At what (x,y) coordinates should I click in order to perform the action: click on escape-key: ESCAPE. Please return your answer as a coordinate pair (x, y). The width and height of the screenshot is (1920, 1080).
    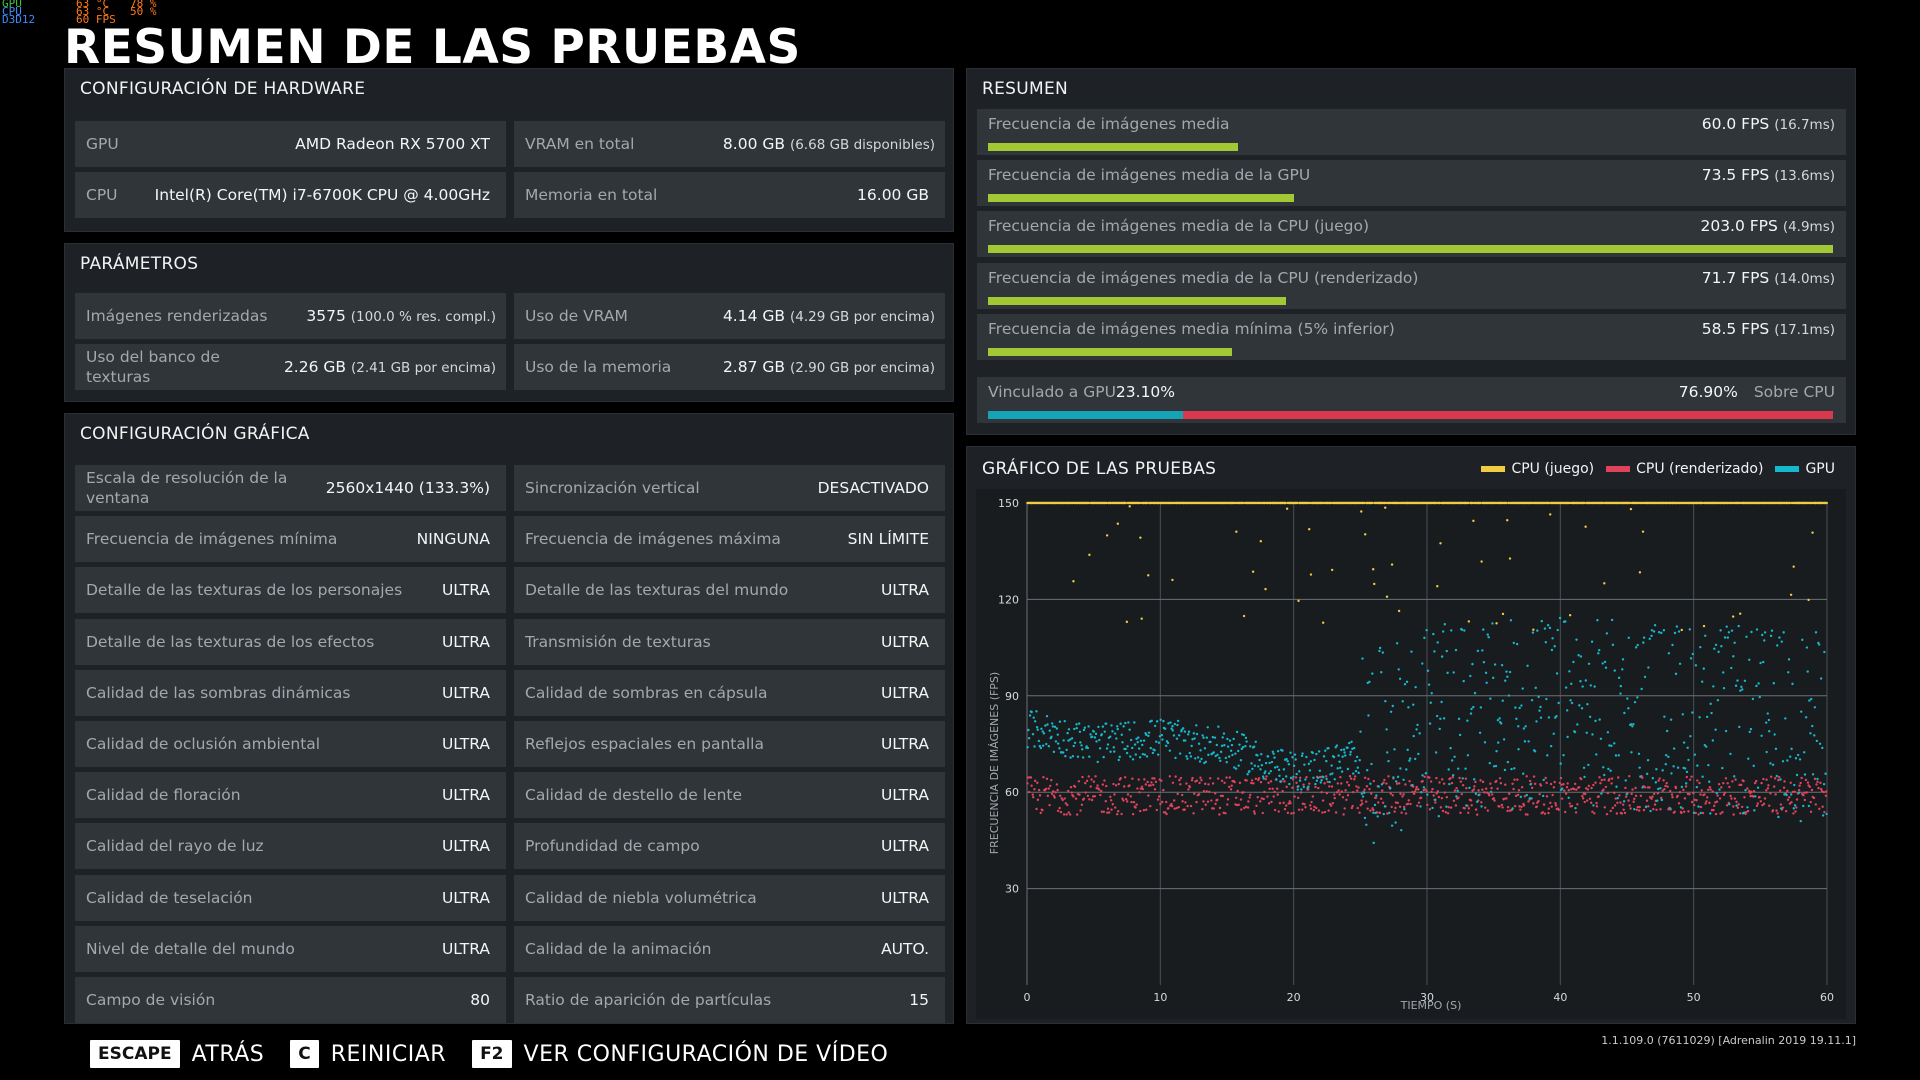
    Looking at the image, I should click on (135, 1054).